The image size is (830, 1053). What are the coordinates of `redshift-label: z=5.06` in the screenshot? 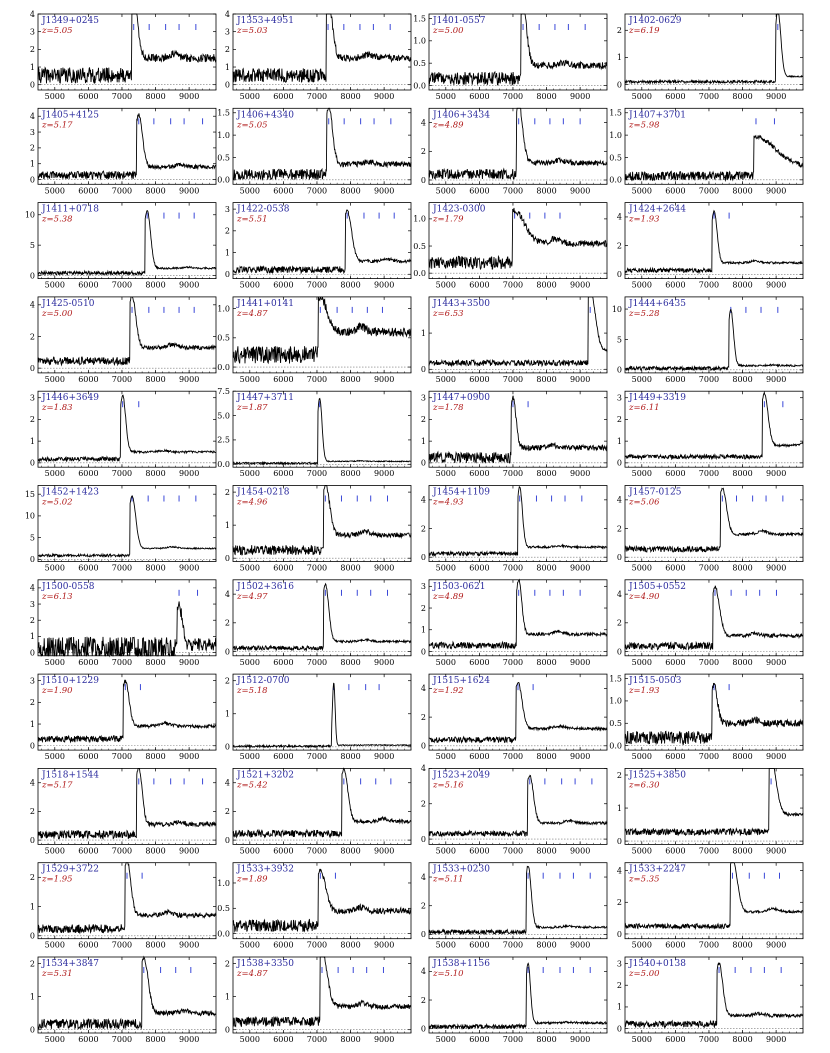 It's located at (644, 503).